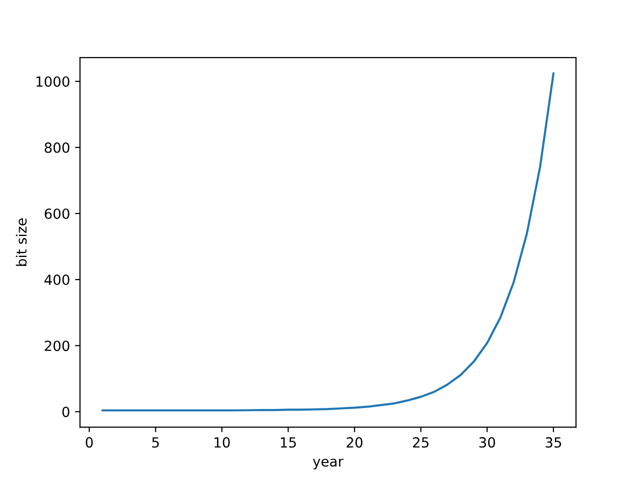 This screenshot has width=640, height=480. I want to click on y-tick-label: 600, so click(57, 213).